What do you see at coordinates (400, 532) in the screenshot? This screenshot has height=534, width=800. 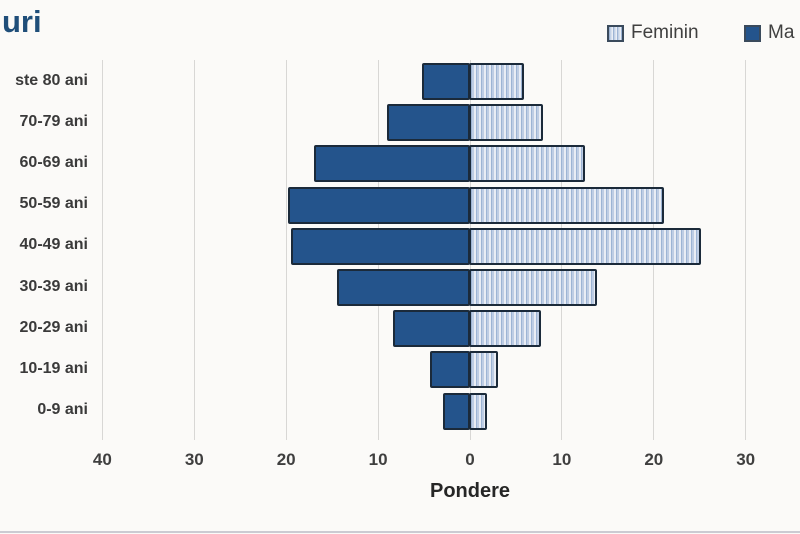 I see `bottom-divider-line` at bounding box center [400, 532].